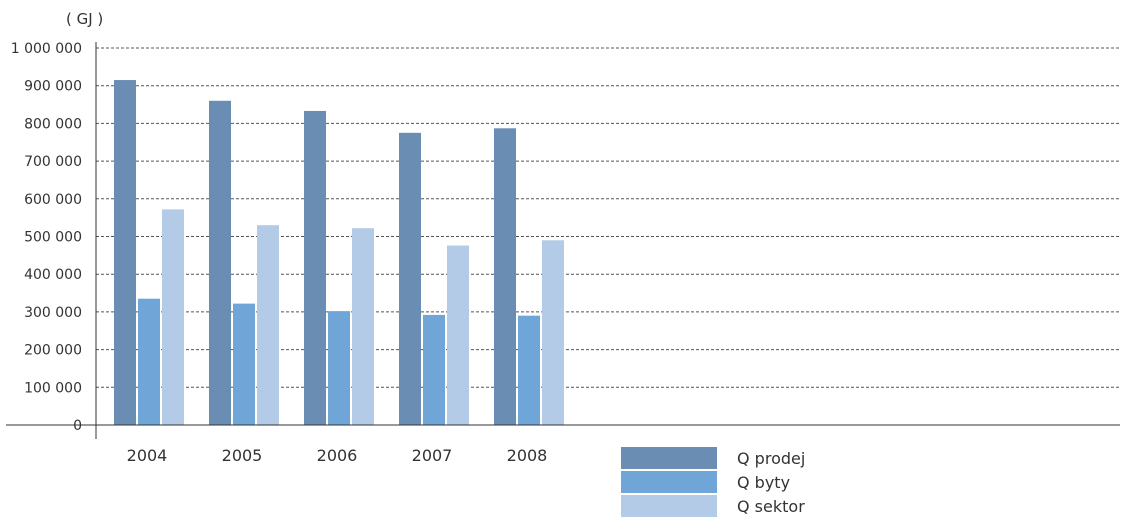 The image size is (1135, 521). What do you see at coordinates (458, 335) in the screenshot?
I see `bar-q-sektor-2007` at bounding box center [458, 335].